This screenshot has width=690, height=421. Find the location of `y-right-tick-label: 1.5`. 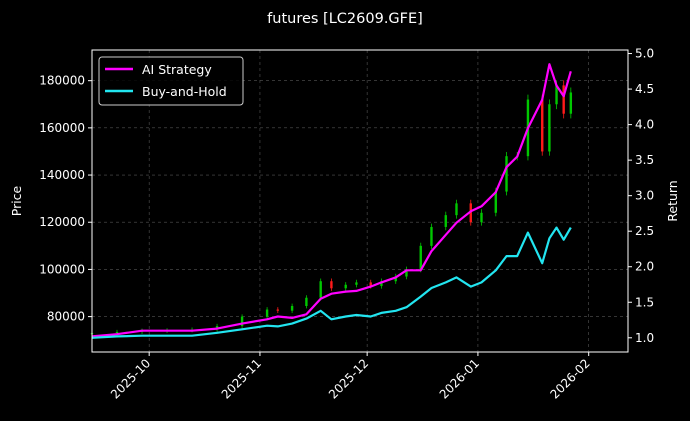

y-right-tick-label: 1.5 is located at coordinates (644, 302).